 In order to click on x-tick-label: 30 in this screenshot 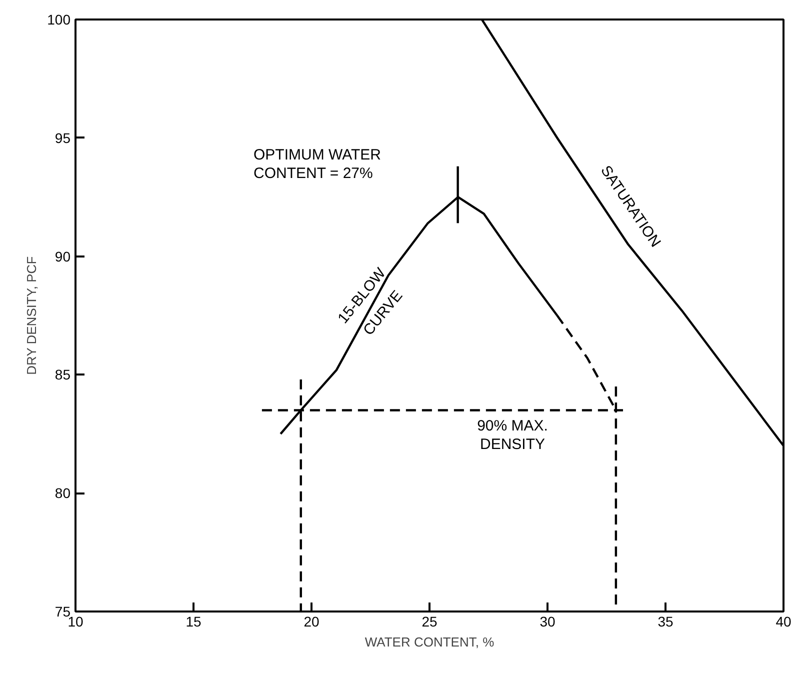, I will do `click(548, 622)`.